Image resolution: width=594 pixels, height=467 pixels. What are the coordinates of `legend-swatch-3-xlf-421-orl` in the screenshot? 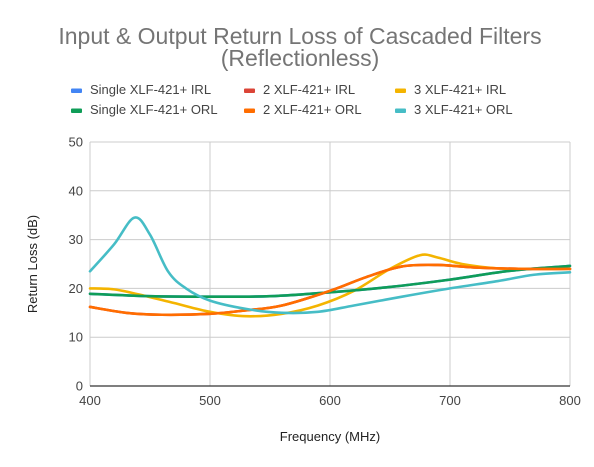 It's located at (400, 110).